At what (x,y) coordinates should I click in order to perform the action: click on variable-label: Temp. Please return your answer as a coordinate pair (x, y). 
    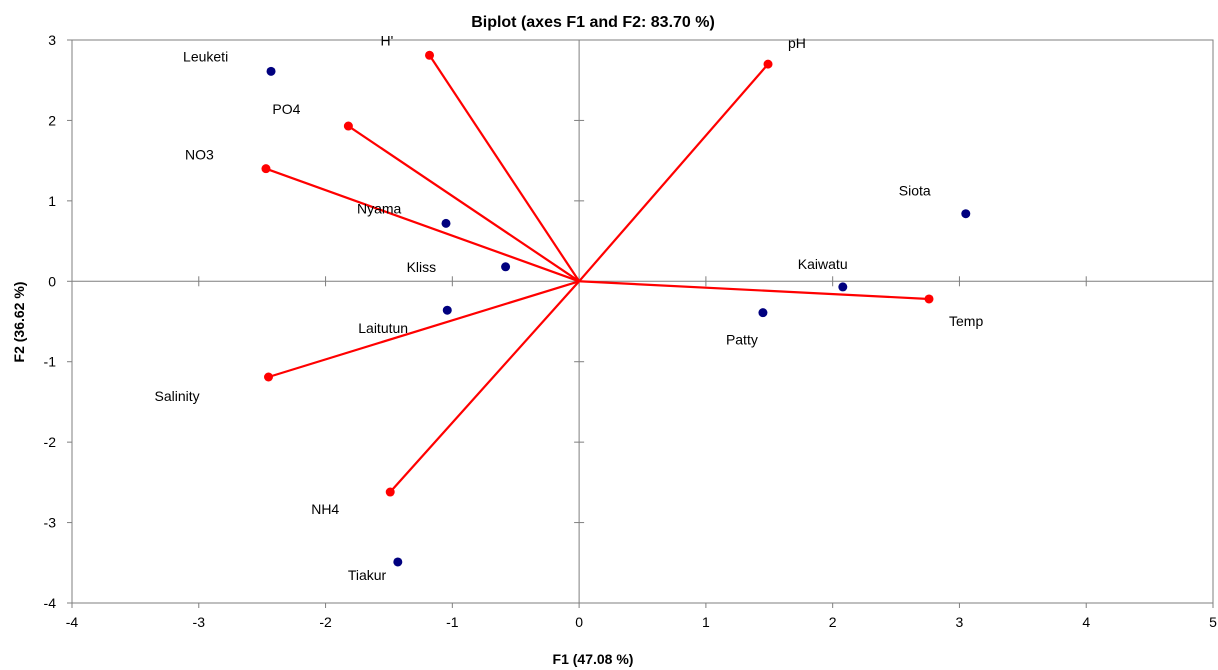
    Looking at the image, I should click on (966, 321).